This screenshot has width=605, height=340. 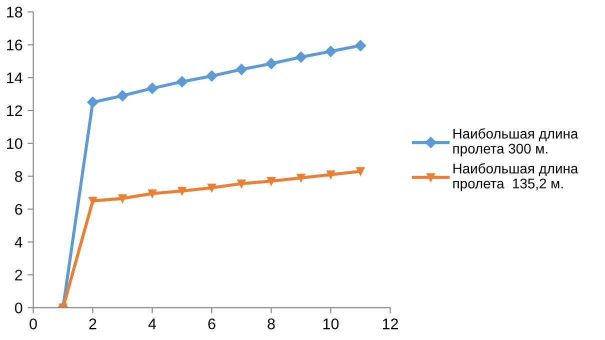 I want to click on x-tick-label: 6, so click(x=212, y=324).